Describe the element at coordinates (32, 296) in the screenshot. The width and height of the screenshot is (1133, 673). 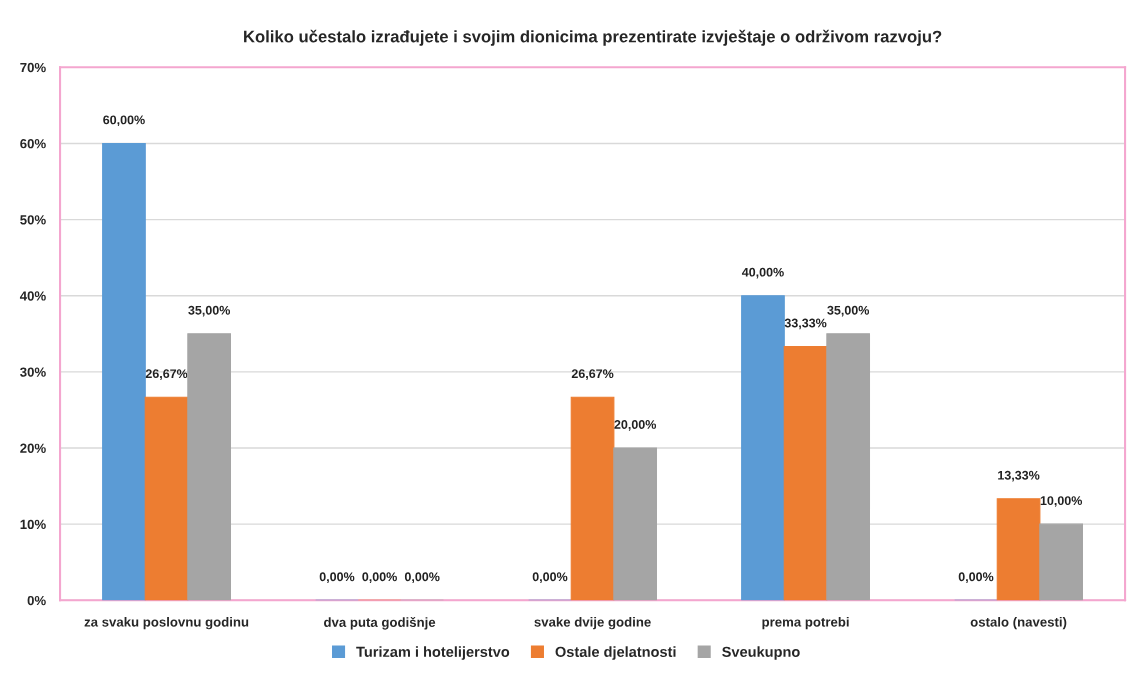
I see `y-tick-label: 40%` at that location.